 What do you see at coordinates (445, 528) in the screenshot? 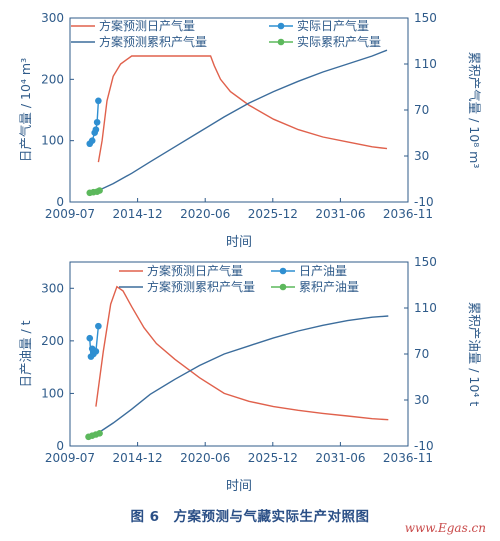
I see `watermark: www.Egas.cn` at bounding box center [445, 528].